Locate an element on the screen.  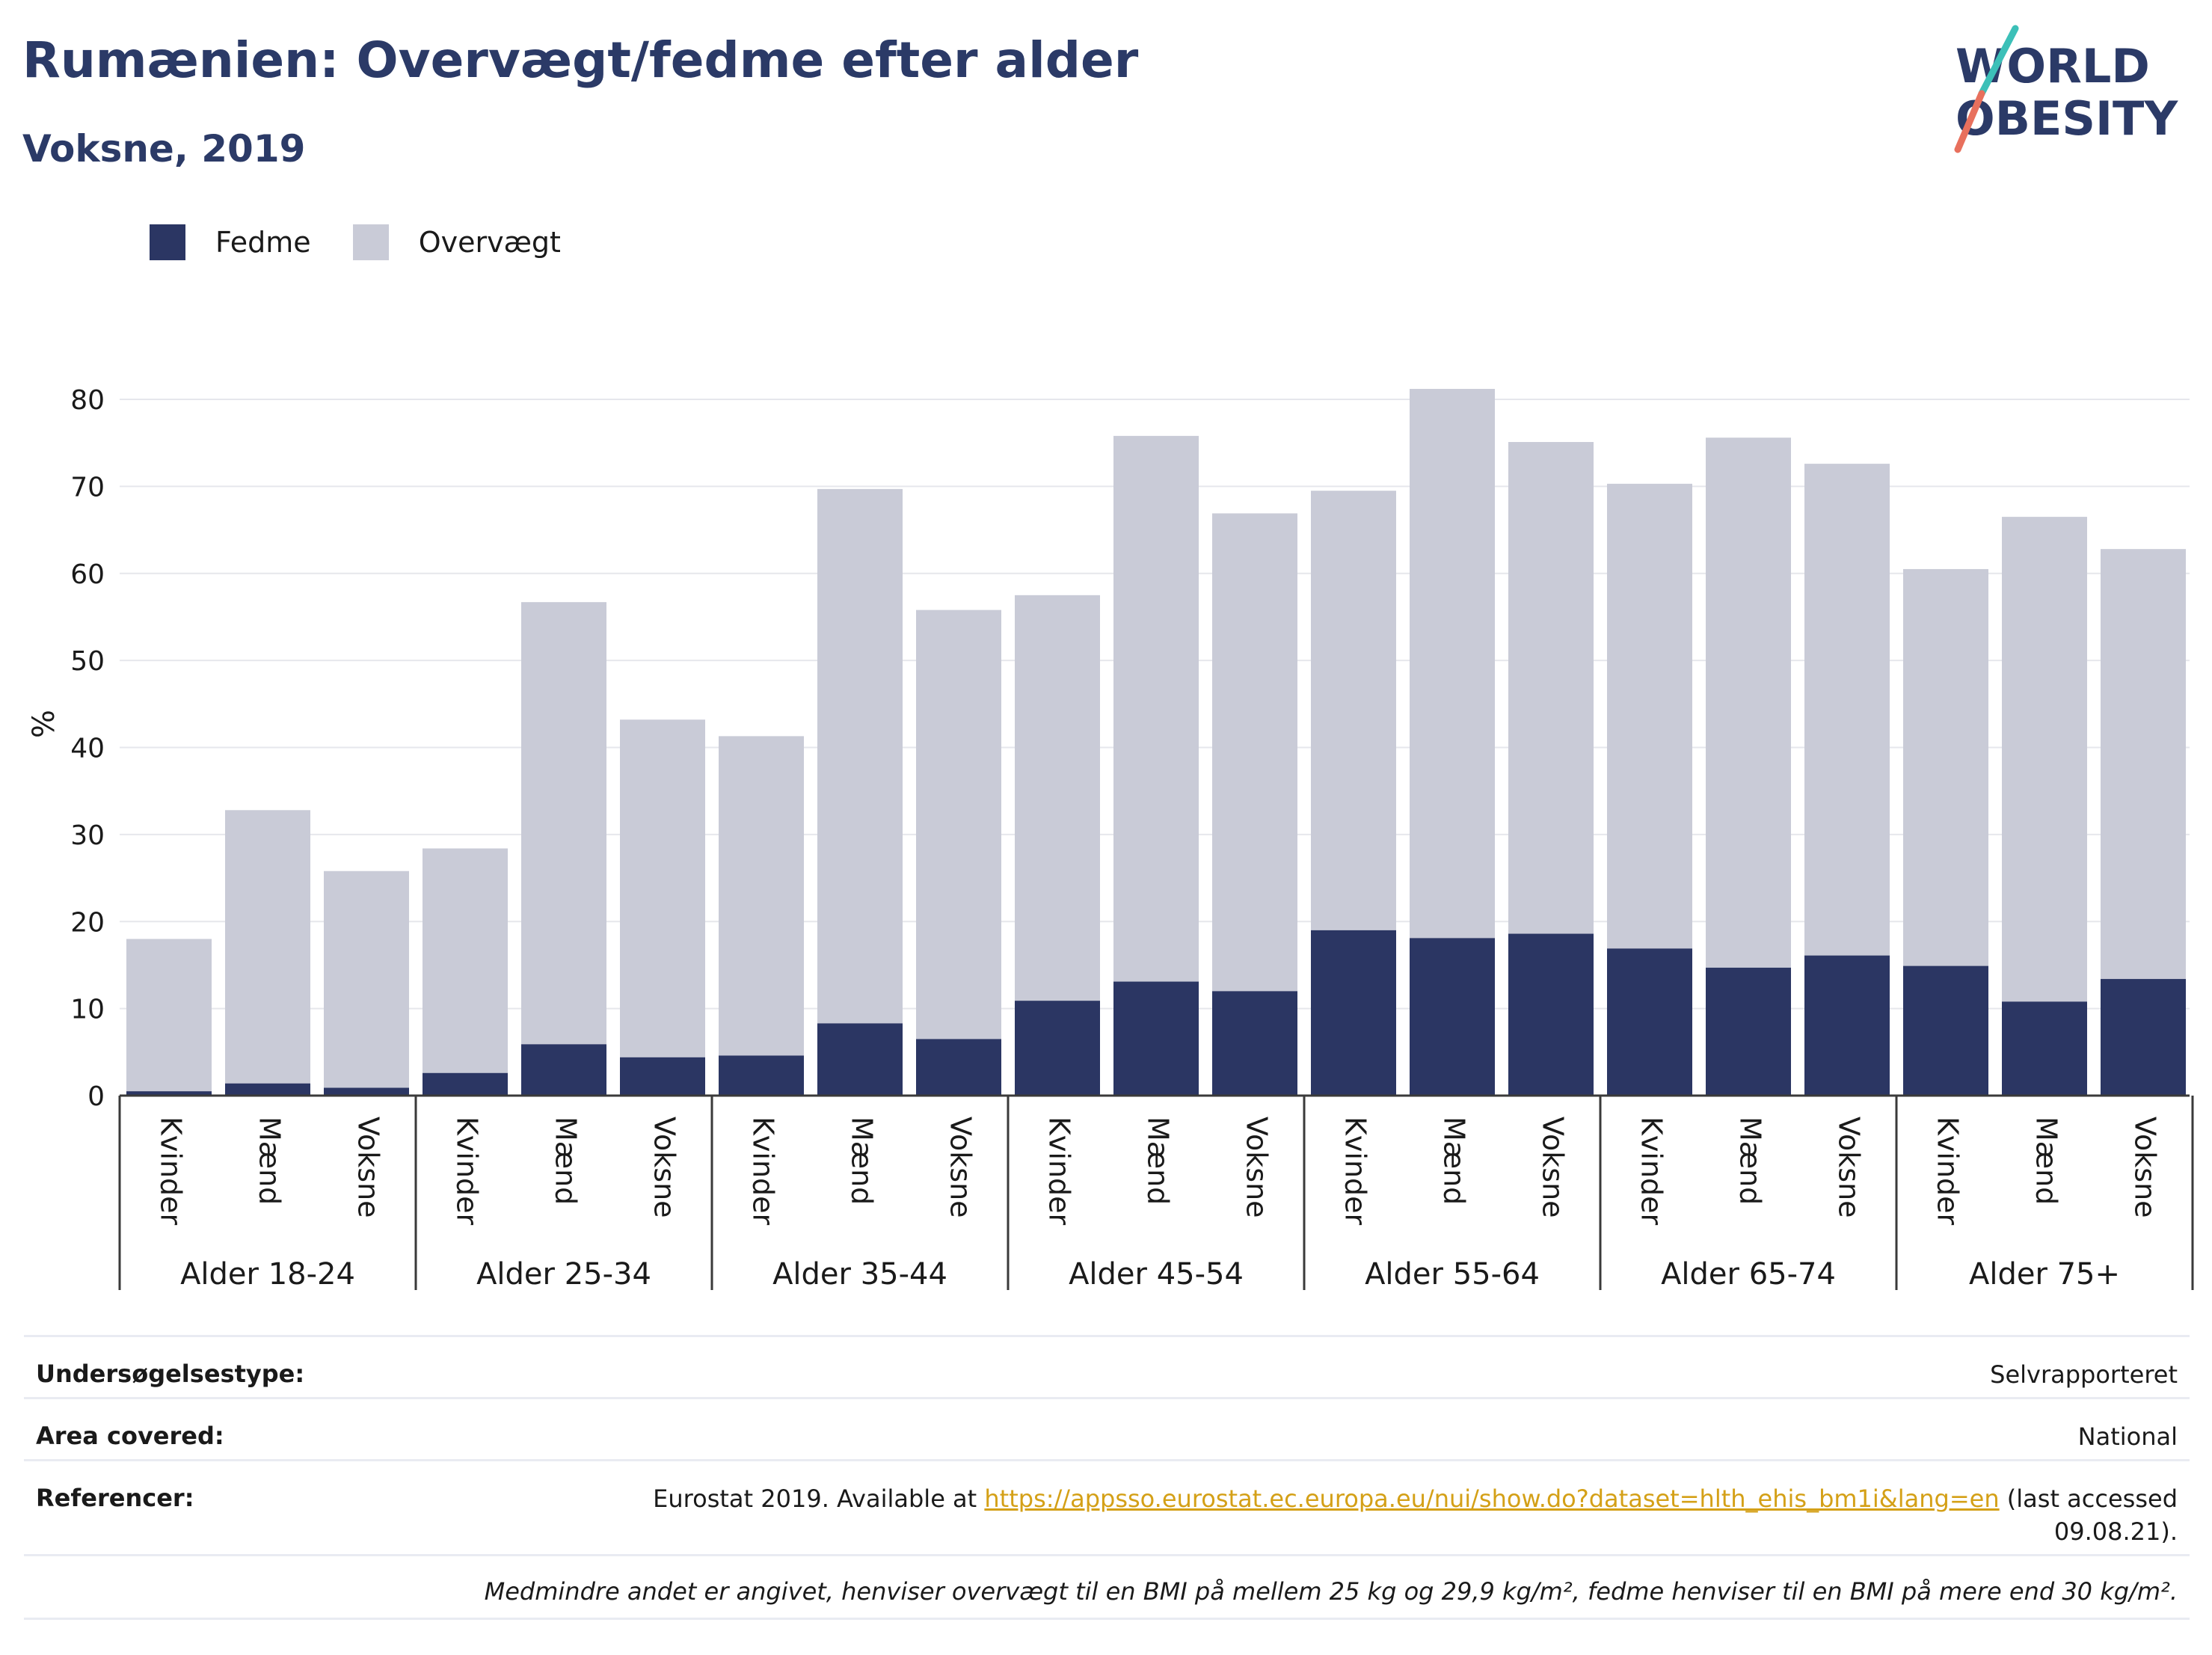
logo-coral-stroke is located at coordinates (1969, 121).